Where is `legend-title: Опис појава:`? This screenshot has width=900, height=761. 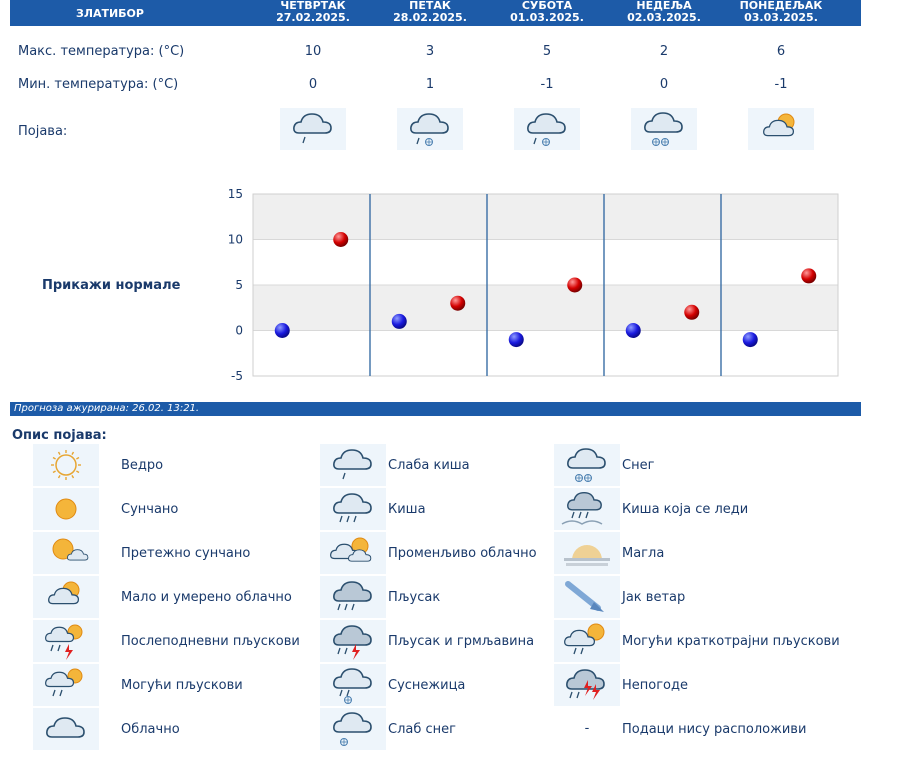 legend-title: Опис појава: is located at coordinates (59, 435).